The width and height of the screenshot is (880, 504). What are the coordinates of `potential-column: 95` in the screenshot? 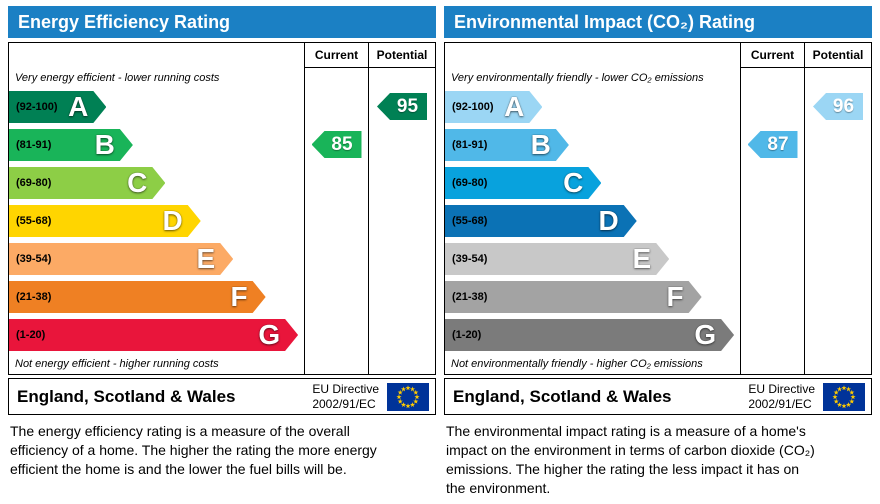 It's located at (401, 221).